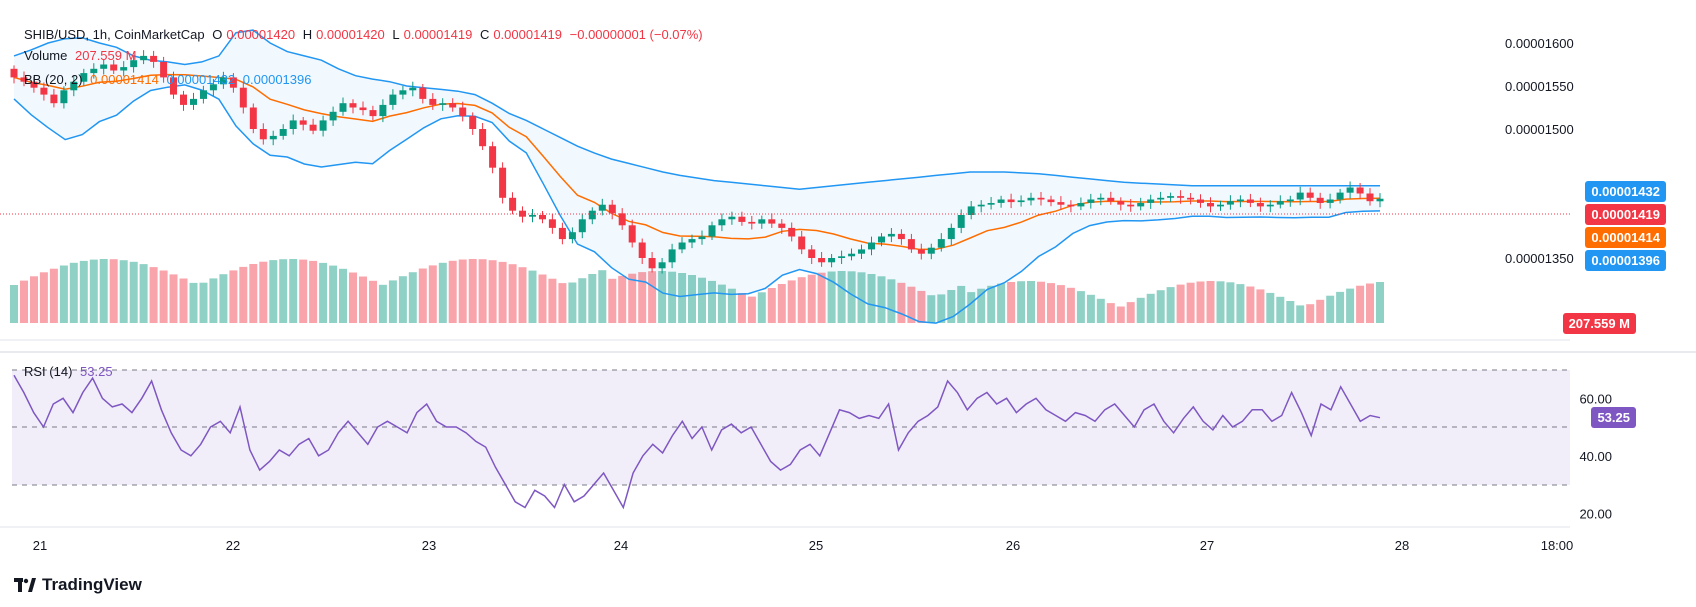 The width and height of the screenshot is (1696, 607). I want to click on time-tick-label: 28, so click(1402, 545).